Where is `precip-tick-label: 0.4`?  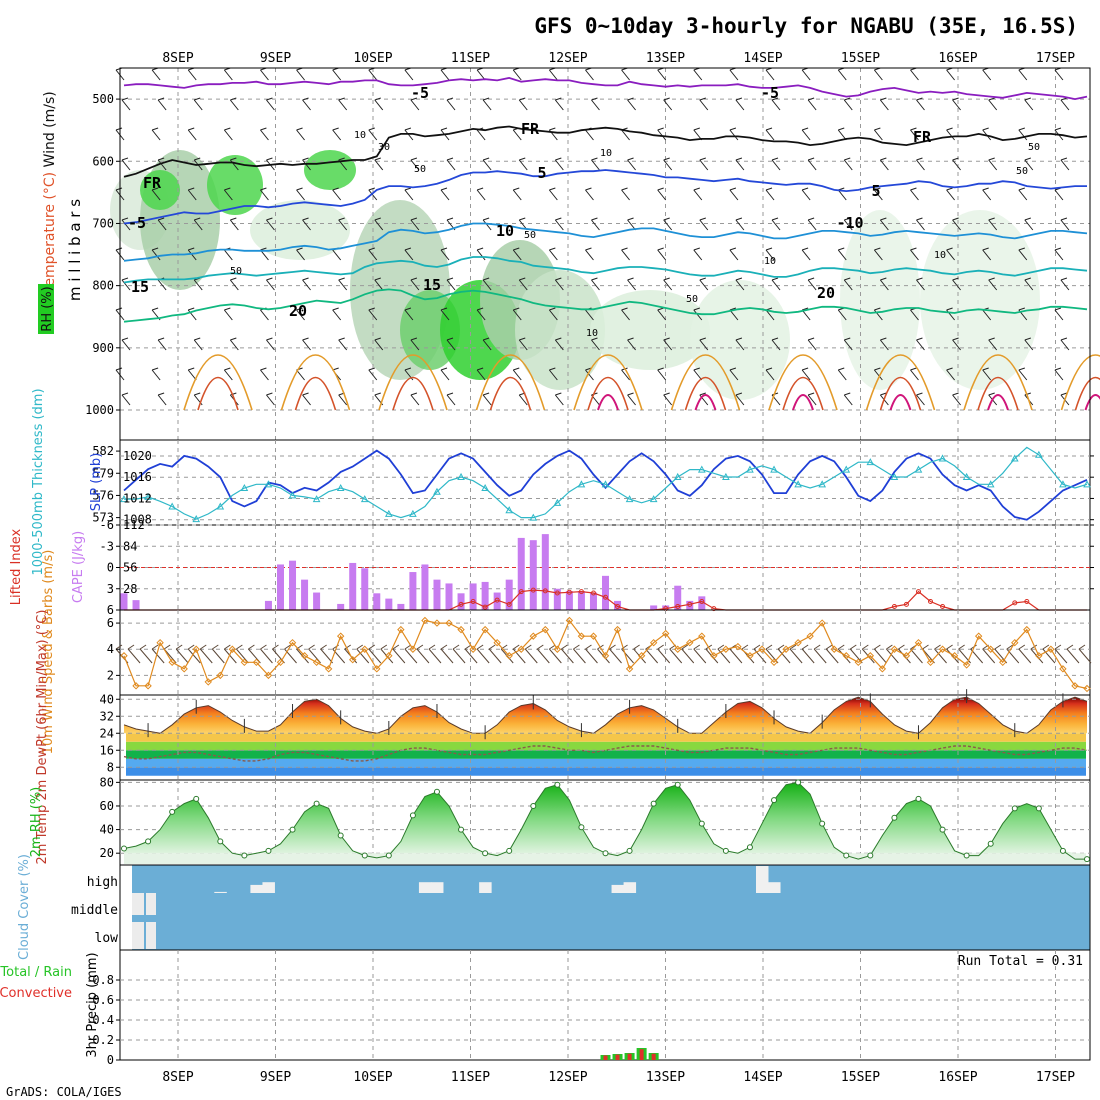
precip-tick-label: 0.4 is located at coordinates (103, 1020).